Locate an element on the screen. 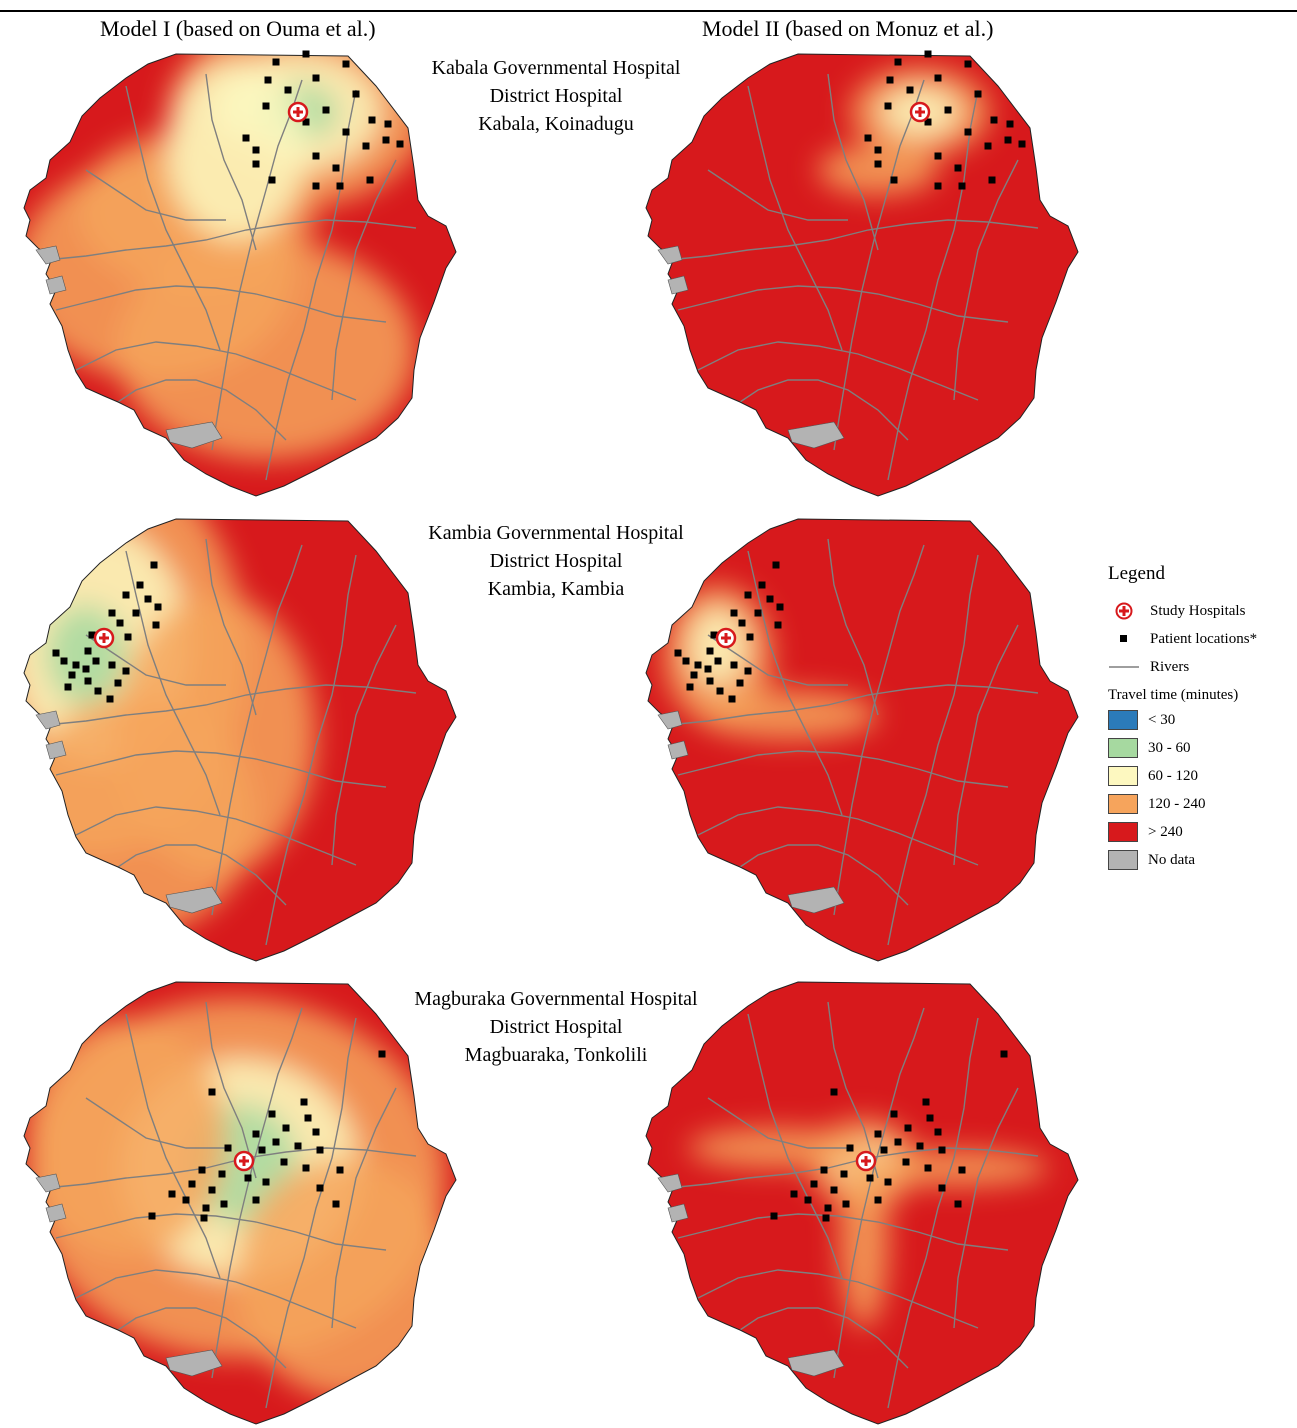  legend-label: Study Hospitals is located at coordinates (1198, 610).